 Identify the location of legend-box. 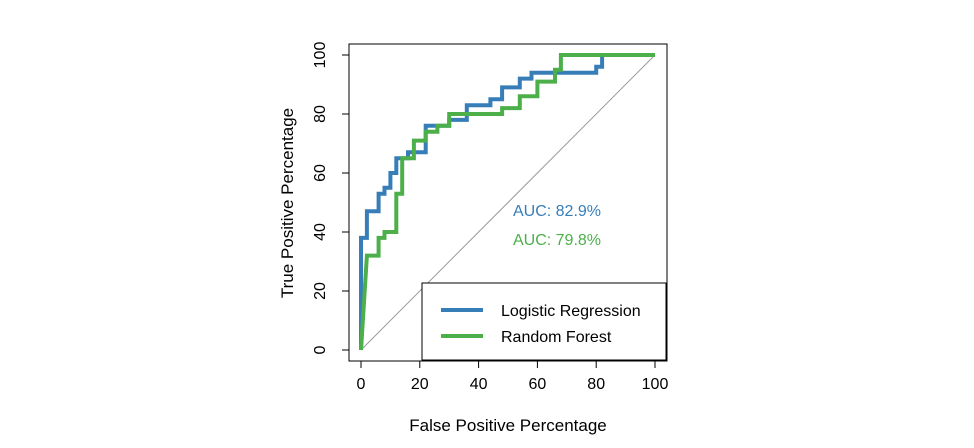
(544, 321).